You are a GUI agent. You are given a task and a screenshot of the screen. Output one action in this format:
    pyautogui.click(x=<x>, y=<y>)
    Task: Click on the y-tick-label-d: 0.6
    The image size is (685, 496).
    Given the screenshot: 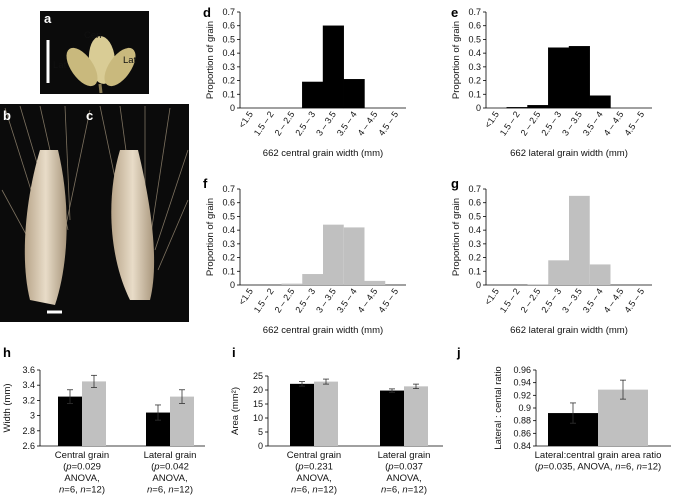 What is the action you would take?
    pyautogui.click(x=228, y=26)
    